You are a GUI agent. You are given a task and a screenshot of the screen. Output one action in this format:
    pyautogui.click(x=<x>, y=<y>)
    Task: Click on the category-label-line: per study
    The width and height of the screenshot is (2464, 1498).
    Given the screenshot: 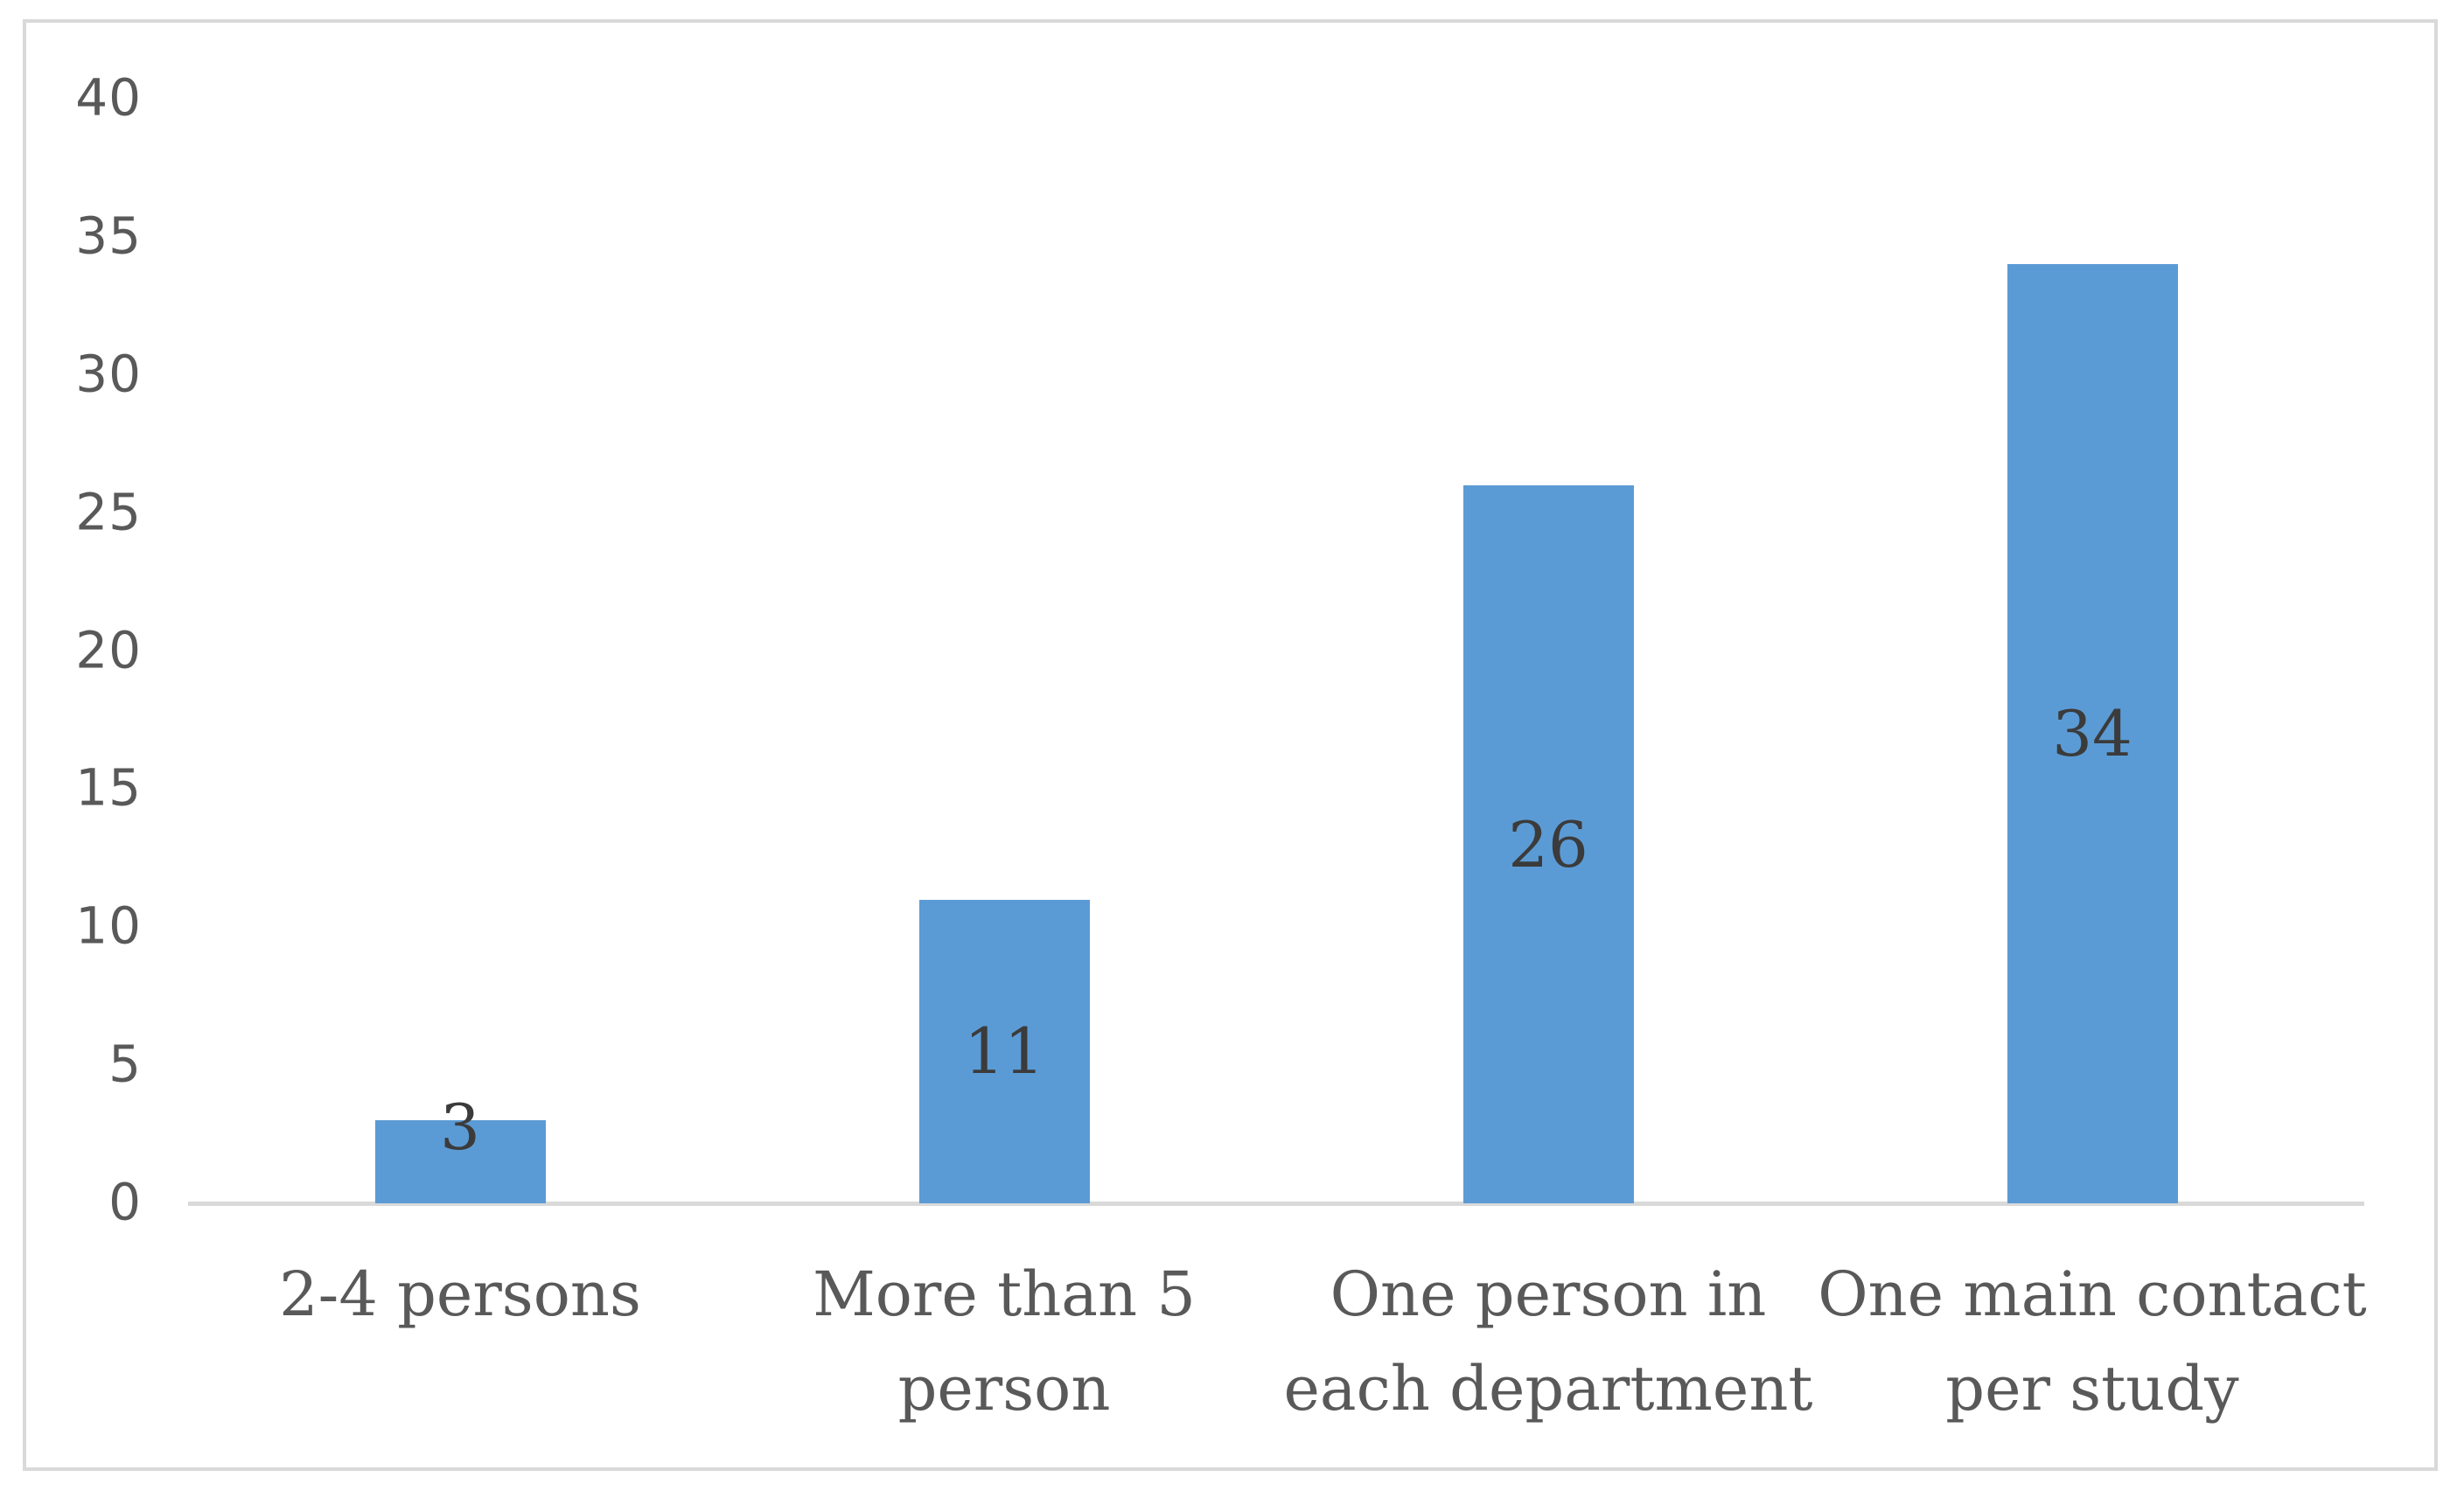 What is the action you would take?
    pyautogui.click(x=2092, y=1389)
    